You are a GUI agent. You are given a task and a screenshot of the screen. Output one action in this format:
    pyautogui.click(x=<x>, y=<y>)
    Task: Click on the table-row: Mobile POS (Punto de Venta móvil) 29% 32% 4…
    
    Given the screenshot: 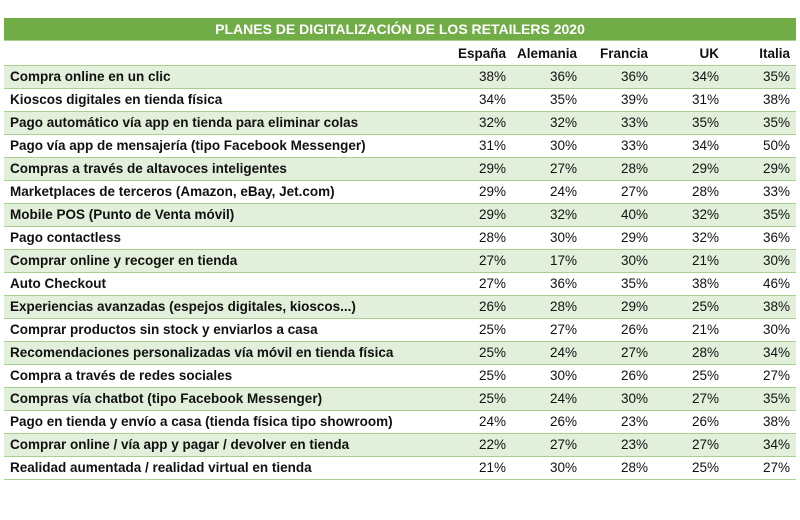 What is the action you would take?
    pyautogui.click(x=400, y=215)
    